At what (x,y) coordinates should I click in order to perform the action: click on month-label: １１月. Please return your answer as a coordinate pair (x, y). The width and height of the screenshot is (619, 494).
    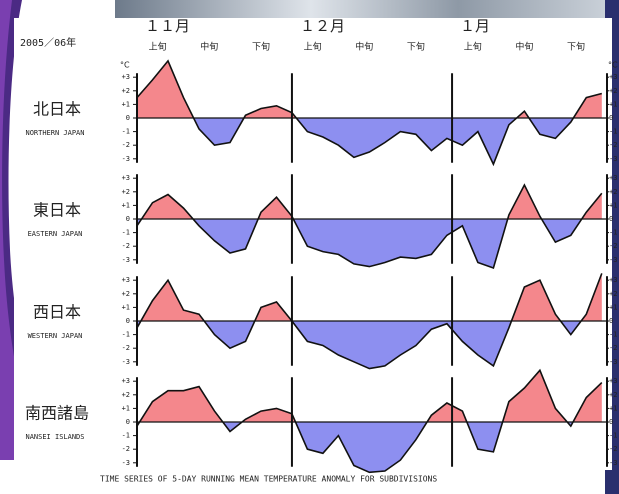
    Looking at the image, I should click on (167, 26).